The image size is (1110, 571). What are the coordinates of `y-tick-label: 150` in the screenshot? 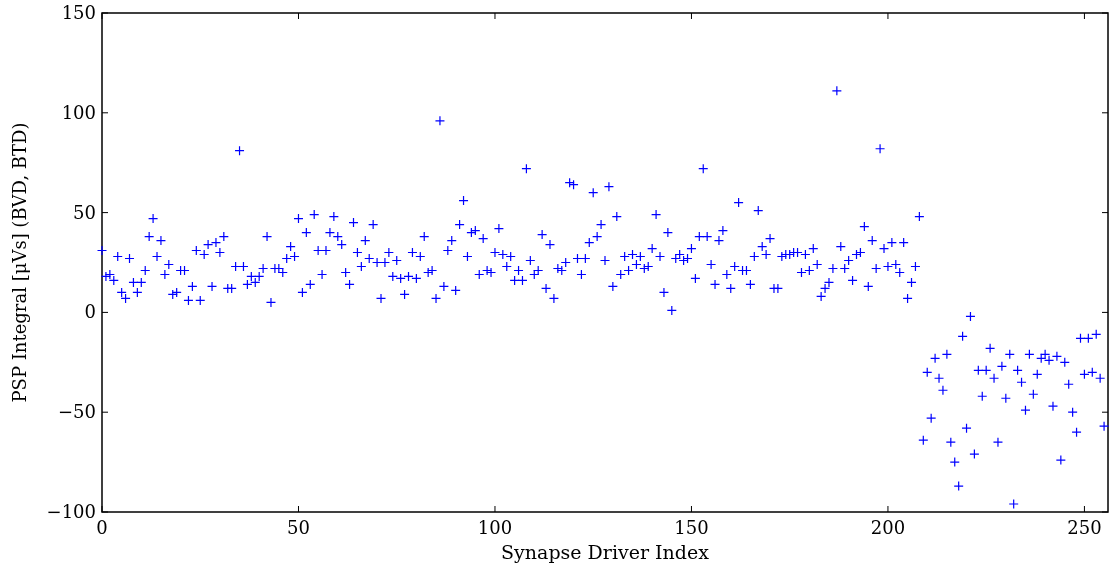 It's located at (78, 12).